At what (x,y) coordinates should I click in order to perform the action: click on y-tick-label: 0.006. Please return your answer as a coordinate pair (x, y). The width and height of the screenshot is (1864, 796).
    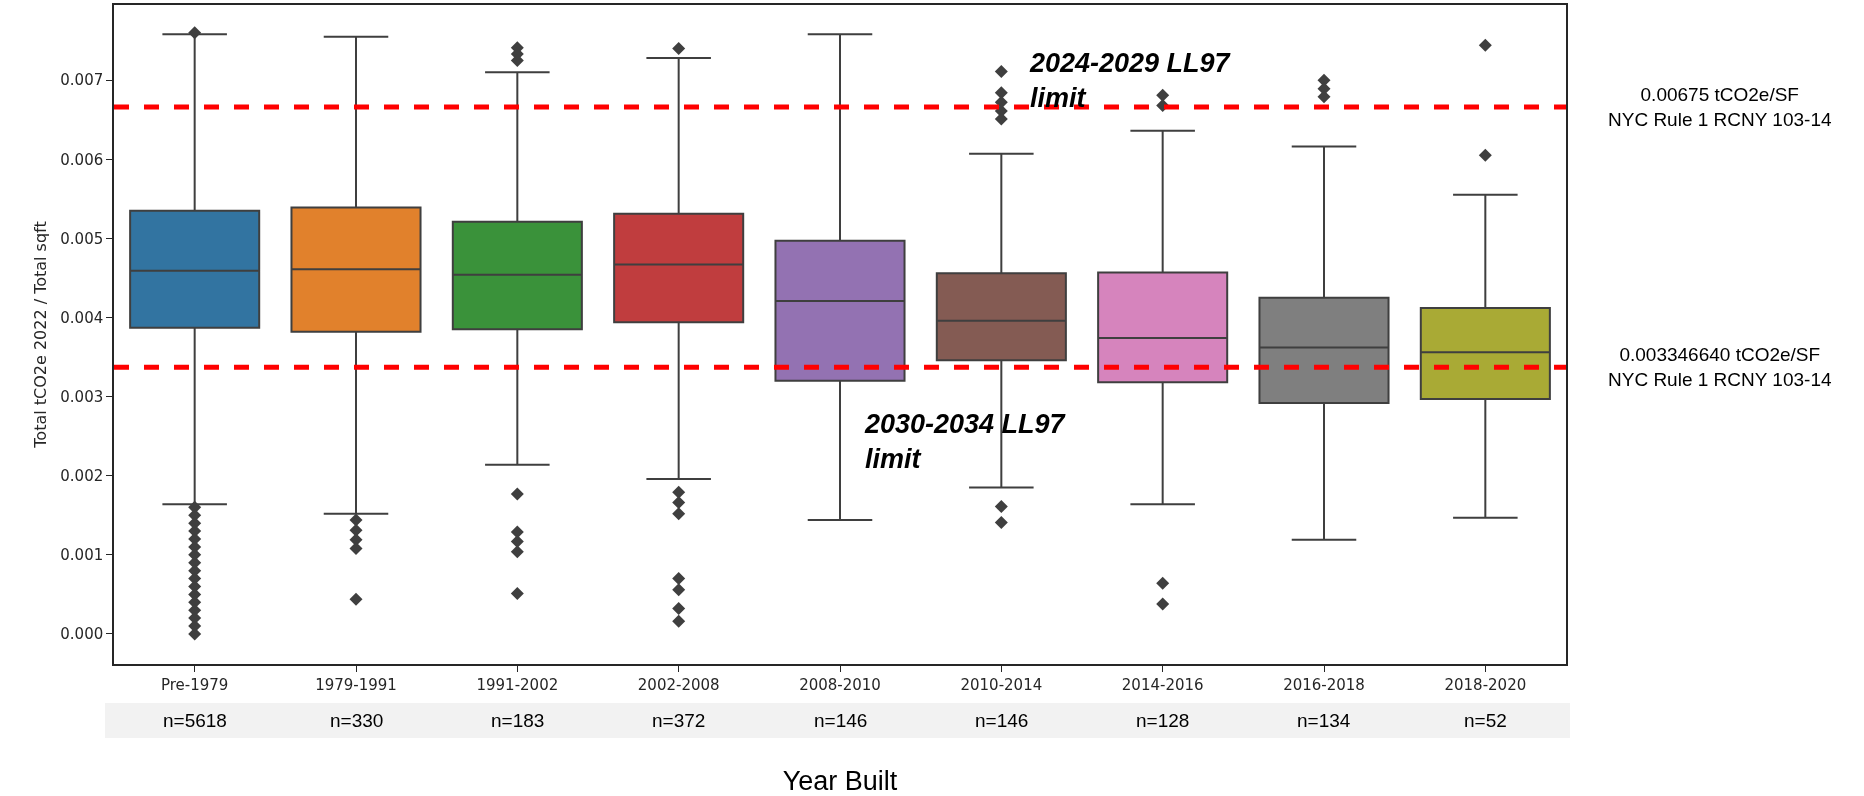
    Looking at the image, I should click on (82, 159).